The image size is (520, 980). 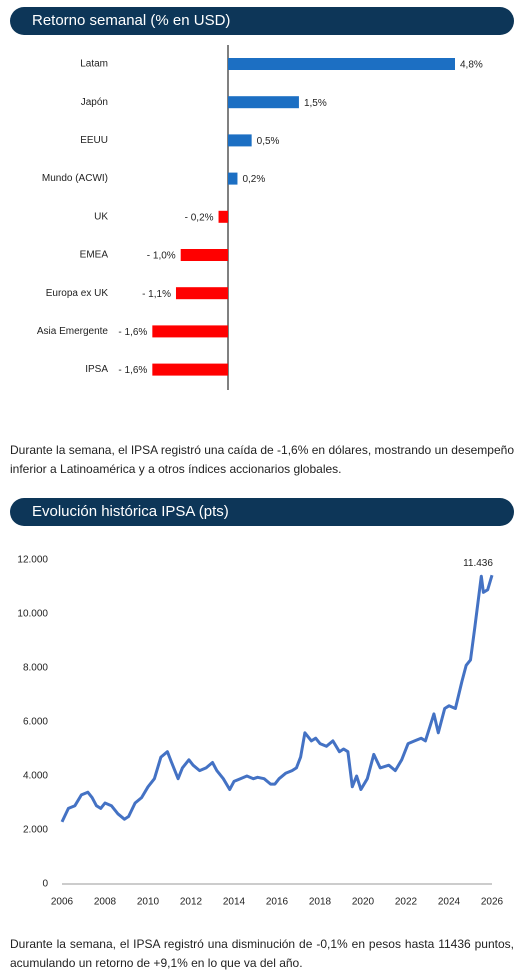 What do you see at coordinates (32, 614) in the screenshot?
I see `y-tick-label: 10.000` at bounding box center [32, 614].